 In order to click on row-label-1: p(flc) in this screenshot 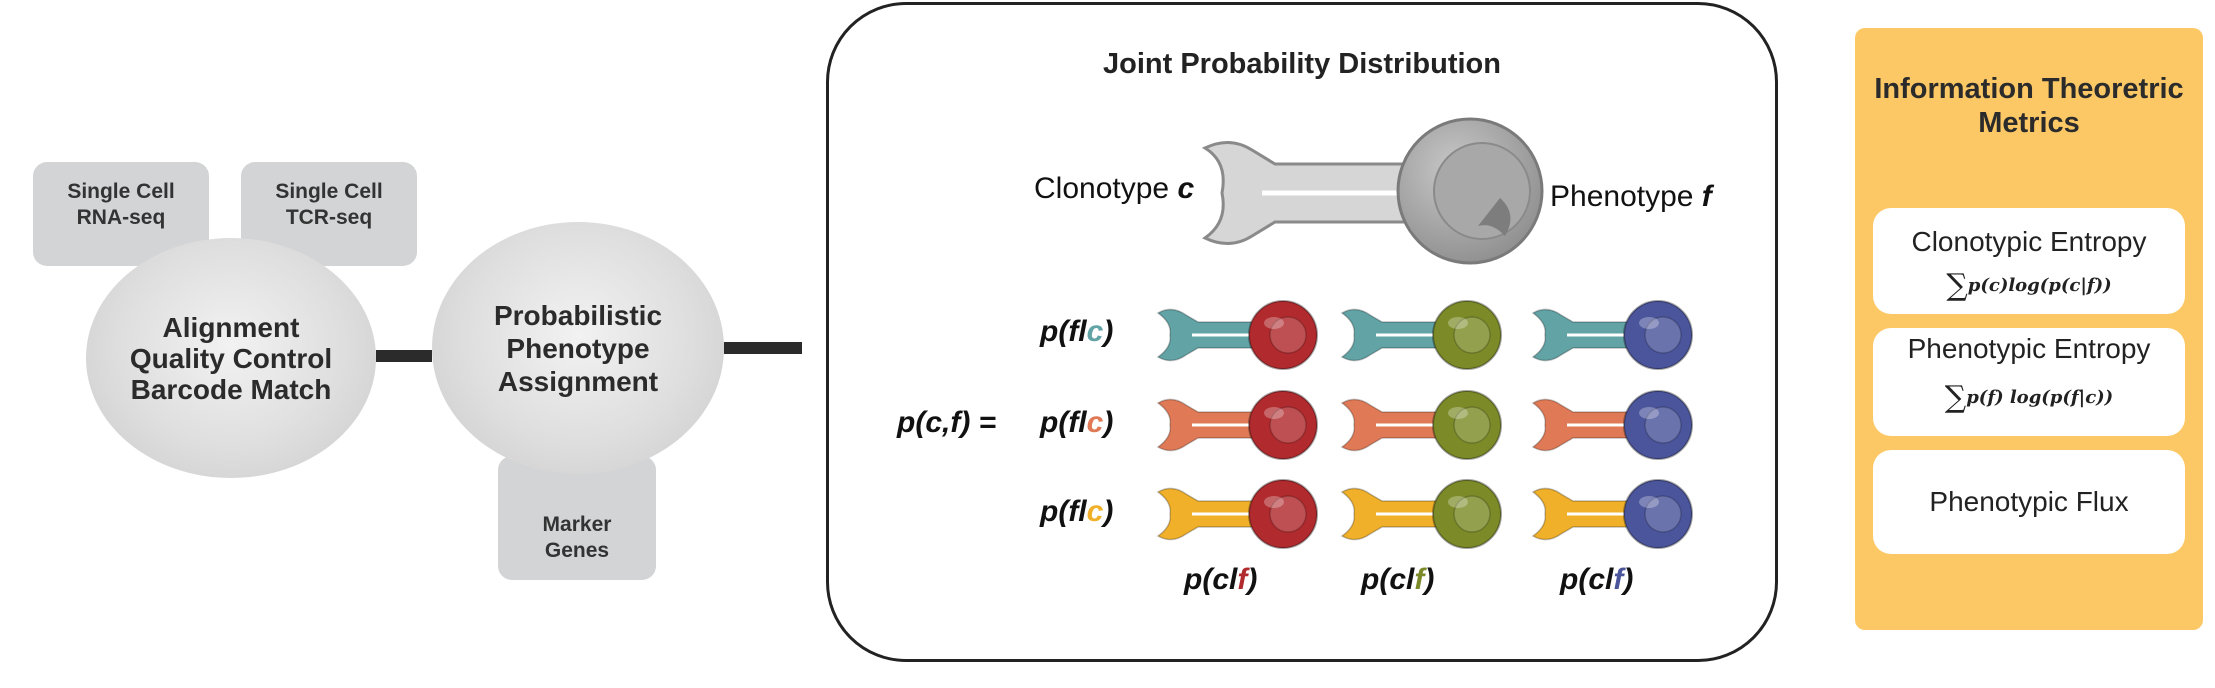, I will do `click(1076, 332)`.